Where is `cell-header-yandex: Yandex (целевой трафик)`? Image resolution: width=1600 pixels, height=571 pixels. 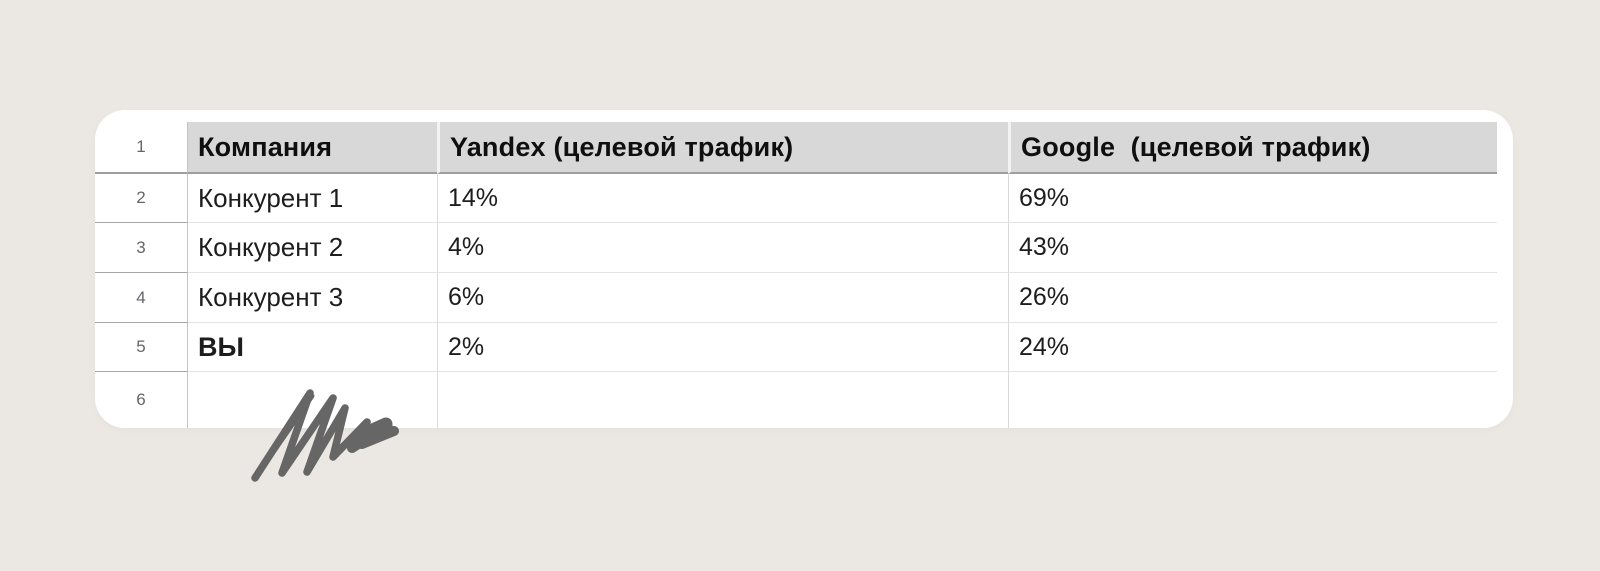
cell-header-yandex: Yandex (целевой трафик) is located at coordinates (722, 148).